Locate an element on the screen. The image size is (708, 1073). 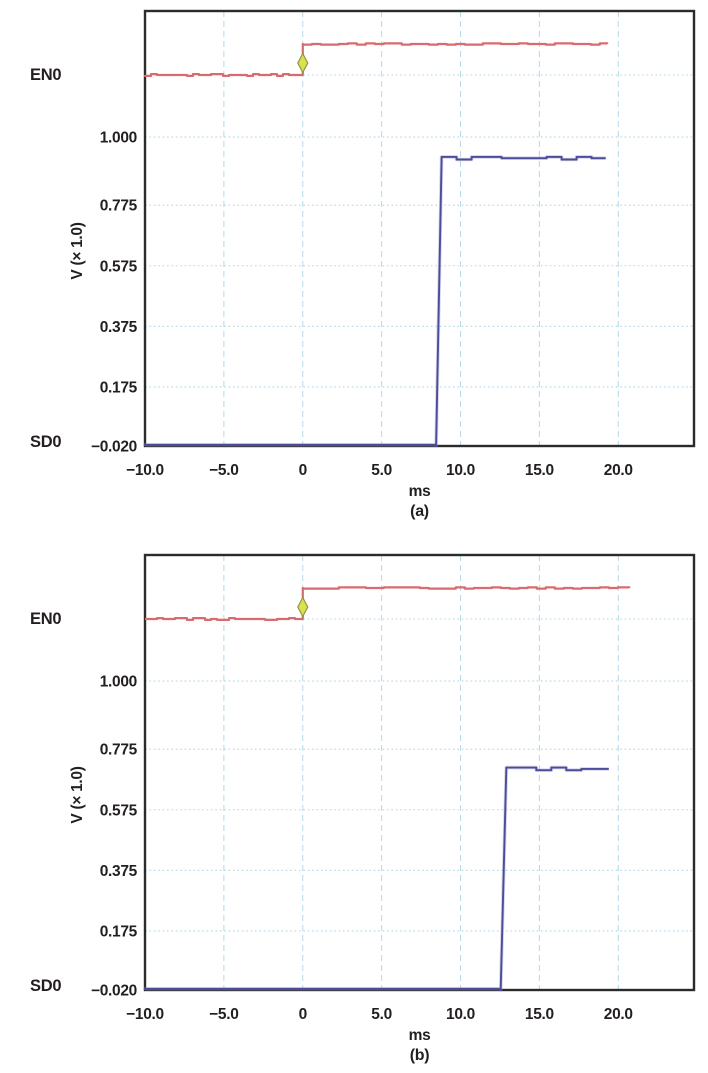
chart-caption: (b) is located at coordinates (420, 1055).